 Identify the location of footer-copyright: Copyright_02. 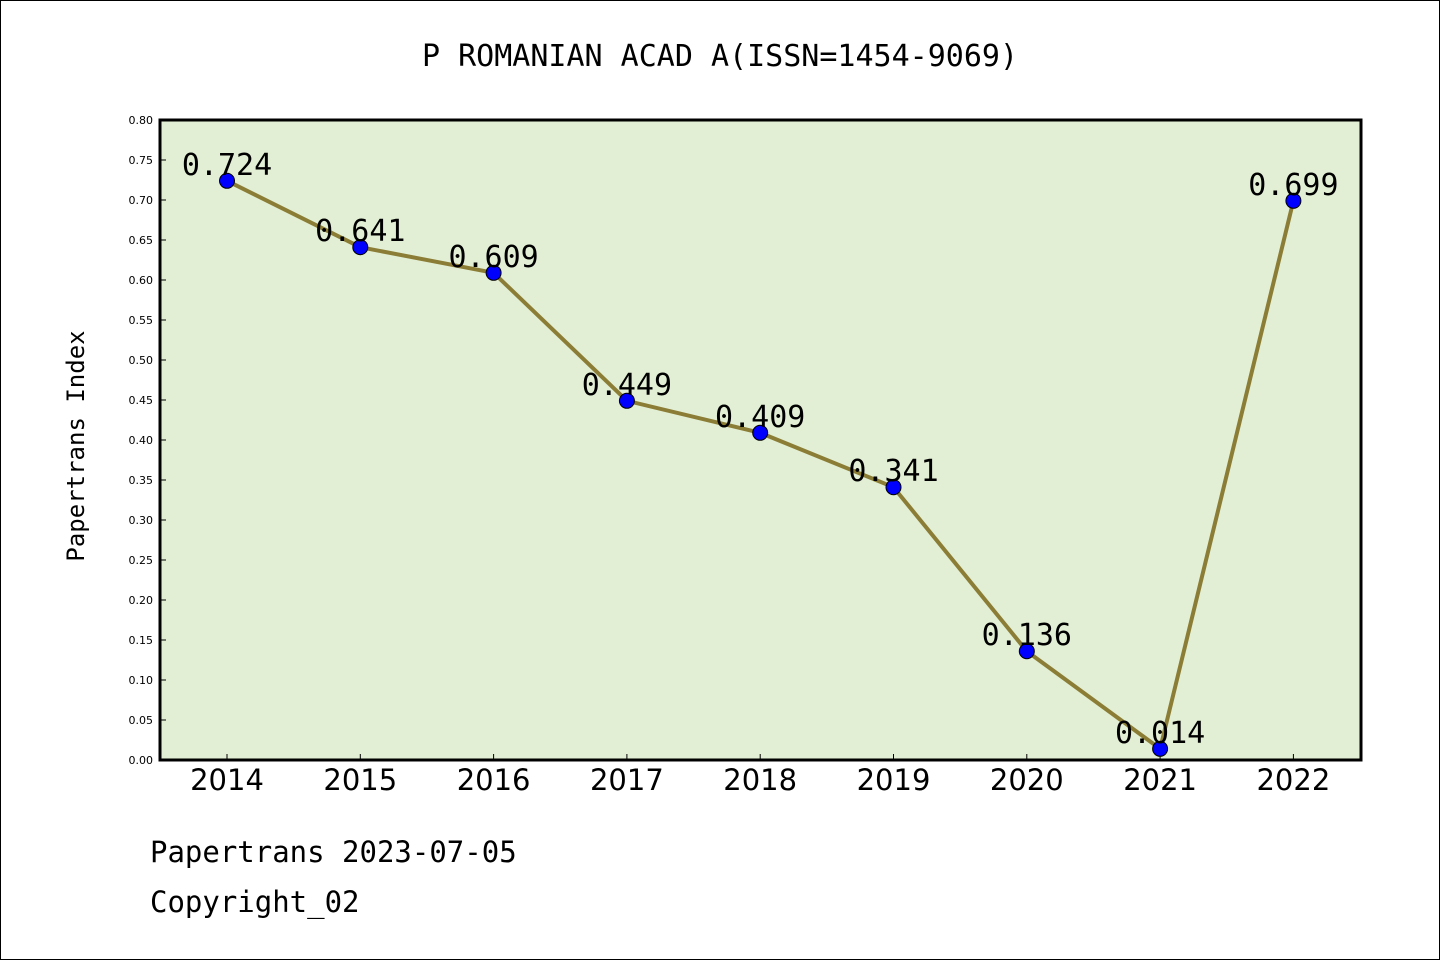
(255, 902).